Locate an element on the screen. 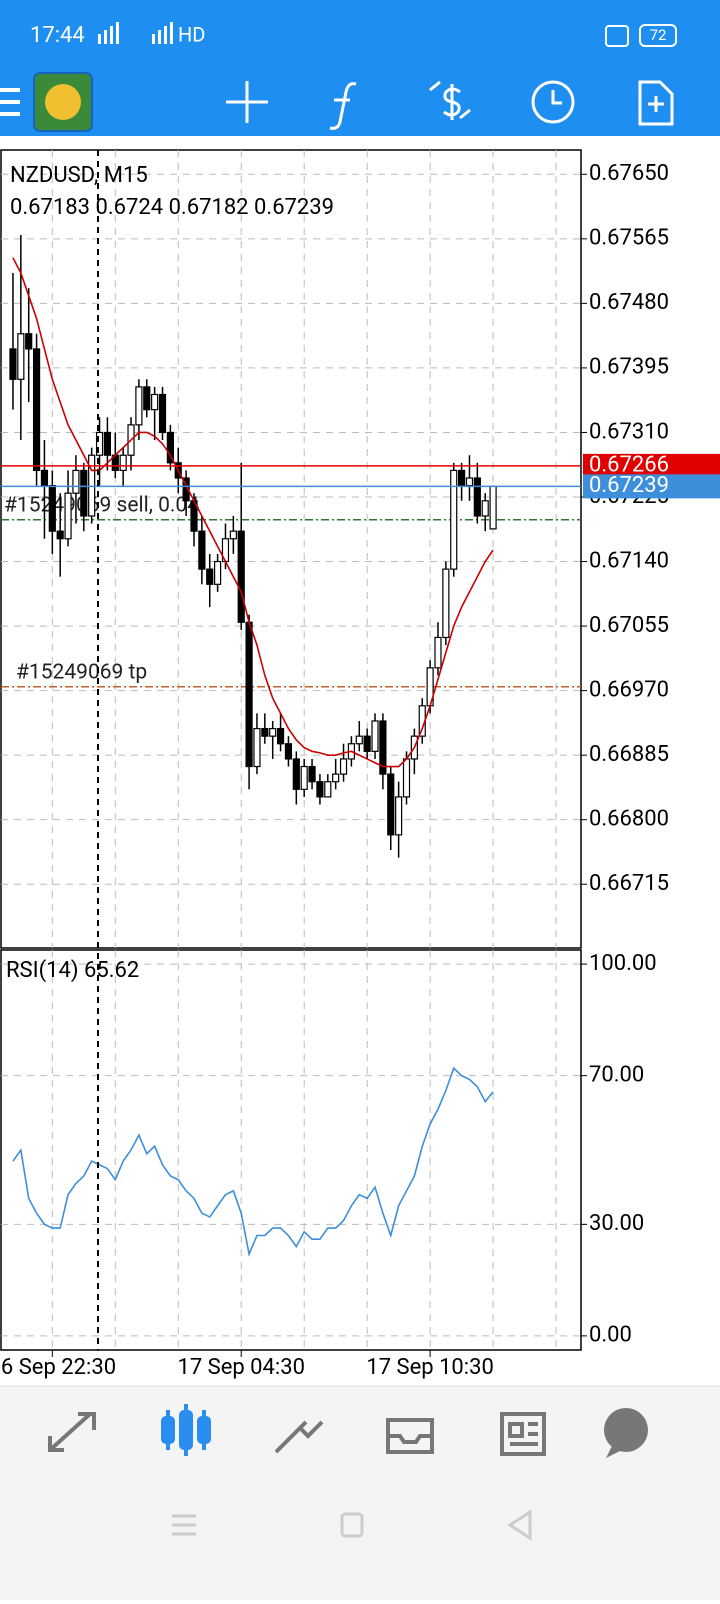 This screenshot has height=1604, width=720. chart-tab is located at coordinates (186, 1430).